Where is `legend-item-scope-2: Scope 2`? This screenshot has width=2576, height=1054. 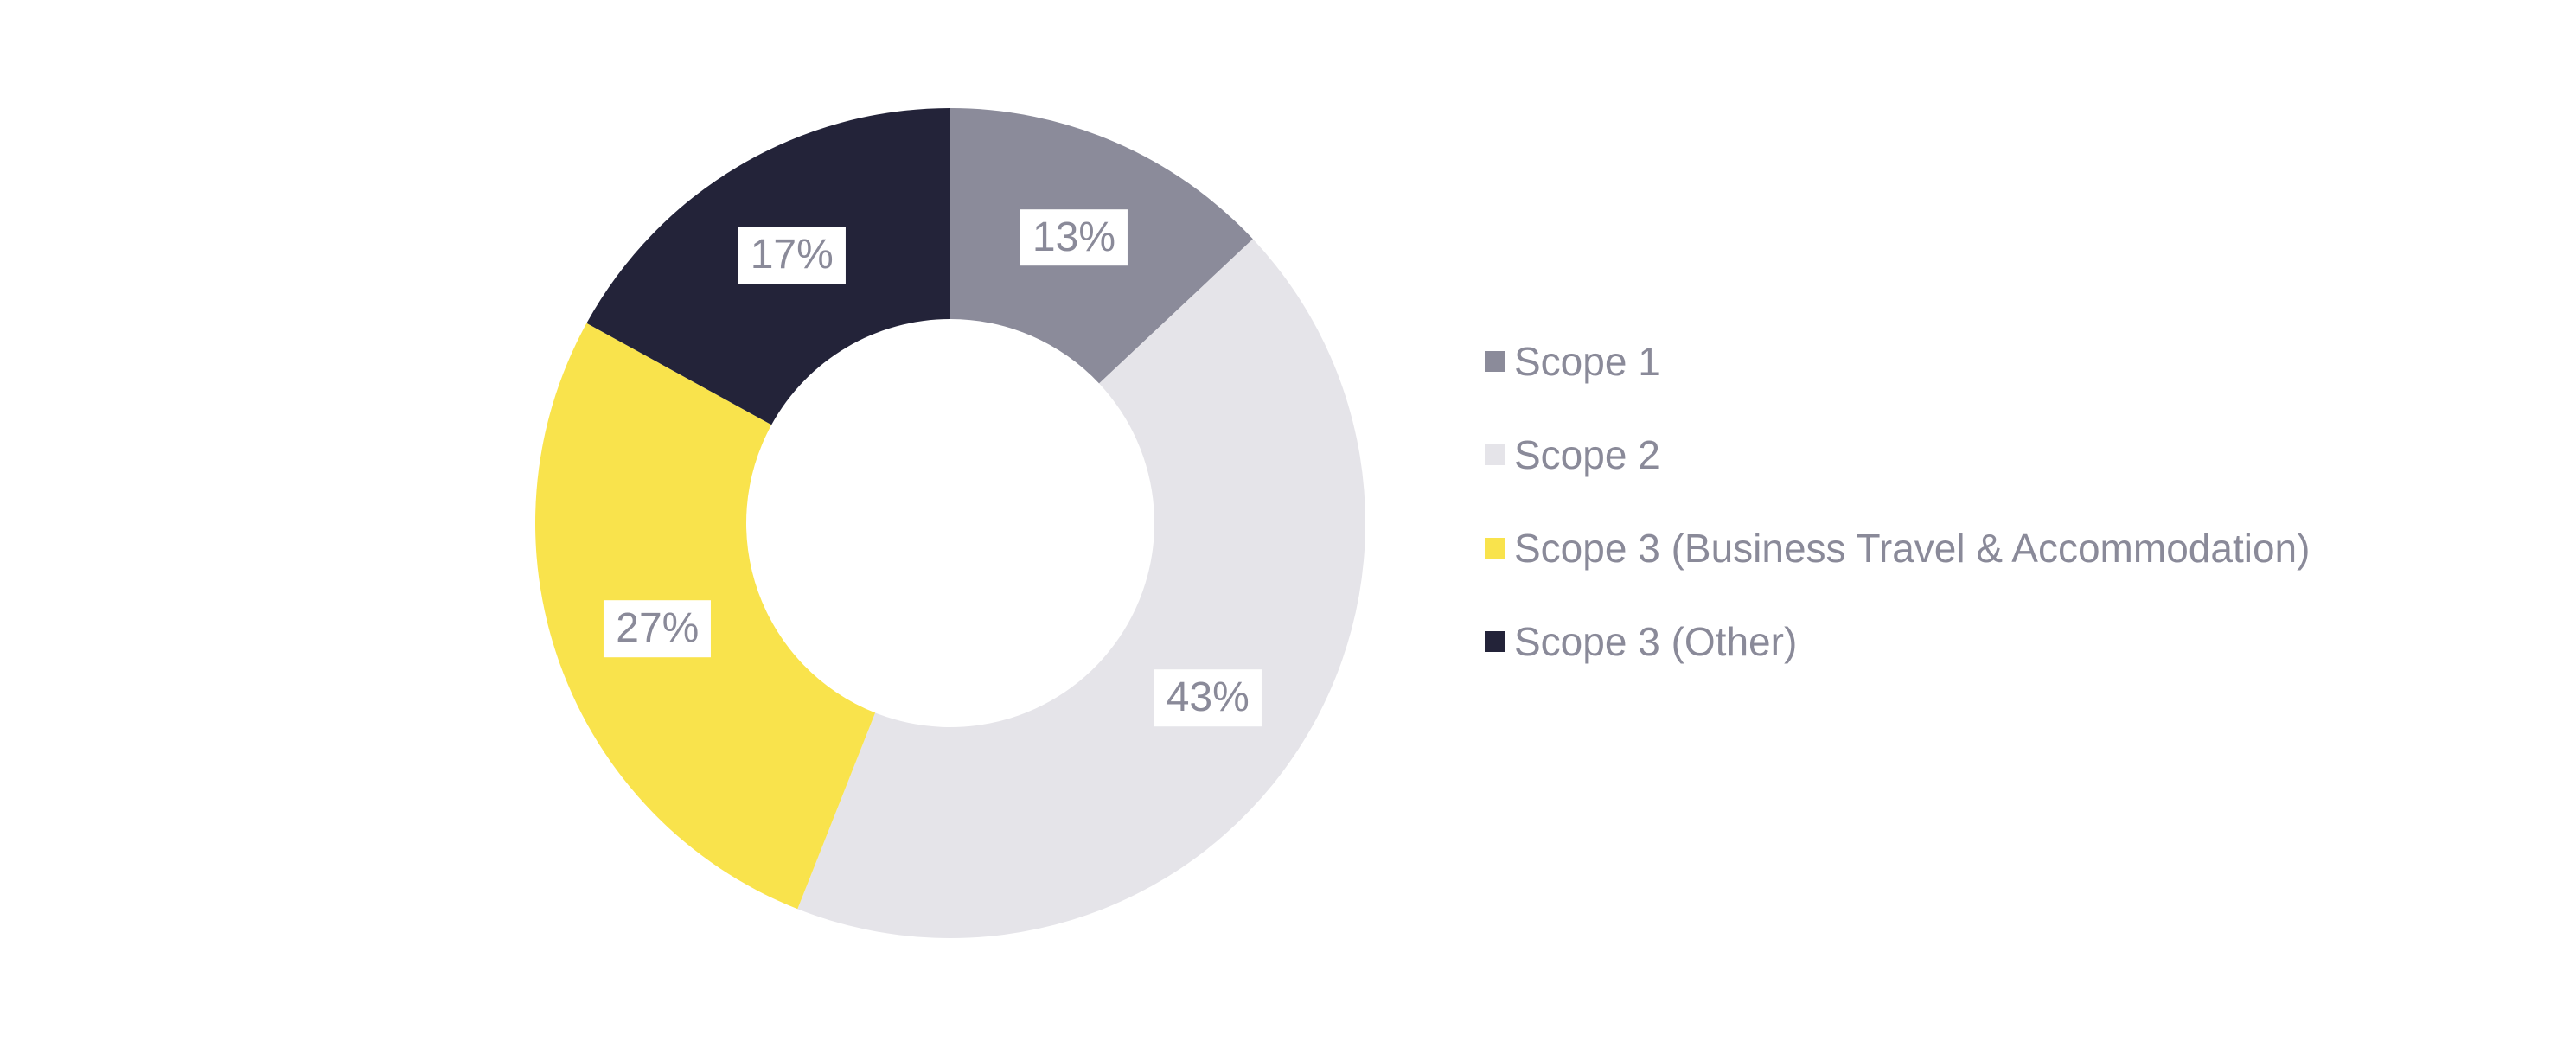
legend-item-scope-2: Scope 2 is located at coordinates (1898, 455).